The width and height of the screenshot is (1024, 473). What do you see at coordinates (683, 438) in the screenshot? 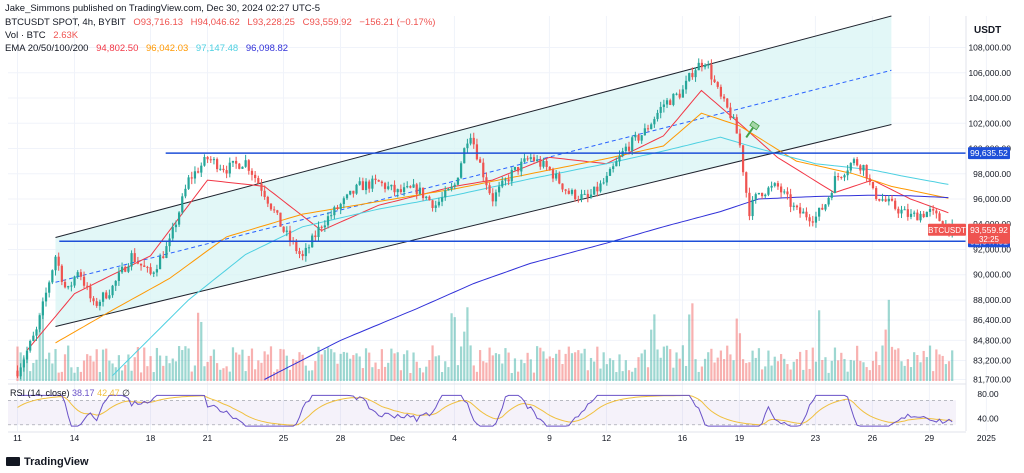
I see `time-tick-label: 16` at bounding box center [683, 438].